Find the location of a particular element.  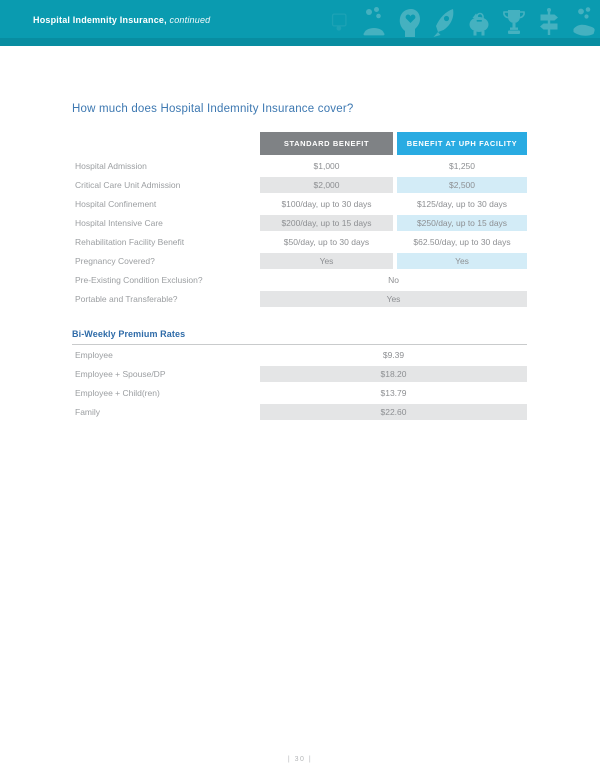

benefits-table-row: Pre-Existing Condition Exclusion? No is located at coordinates (299, 279).